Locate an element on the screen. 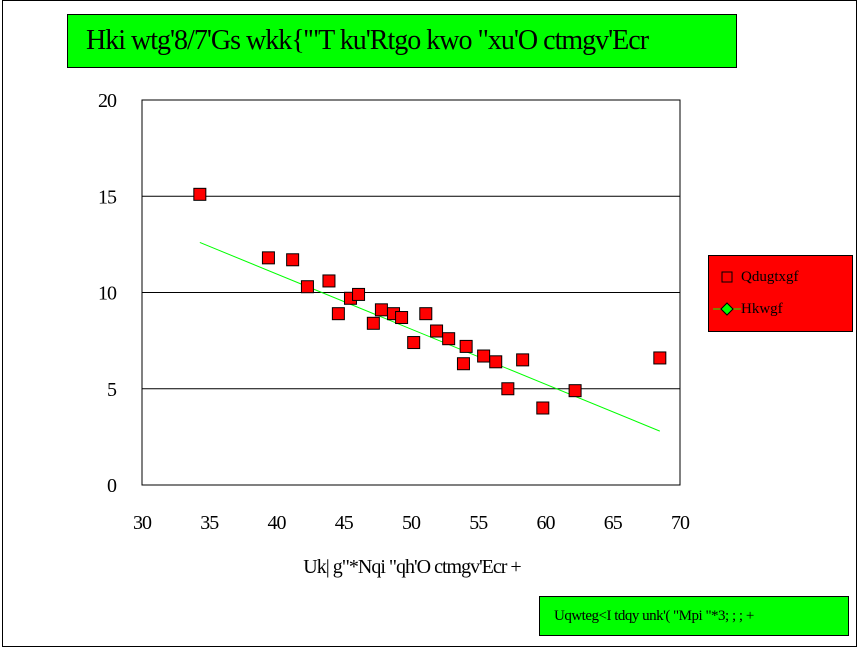 The height and width of the screenshot is (649, 860). source-note: Uqwteg<I tdqy unk'( "Mpi "*3; ; ; + is located at coordinates (694, 616).